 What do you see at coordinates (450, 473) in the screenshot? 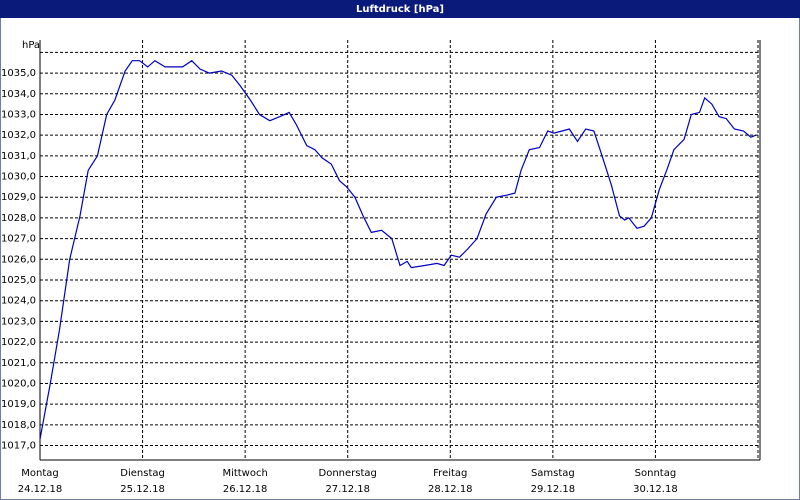
I see `x-tick-label: Freitag` at bounding box center [450, 473].